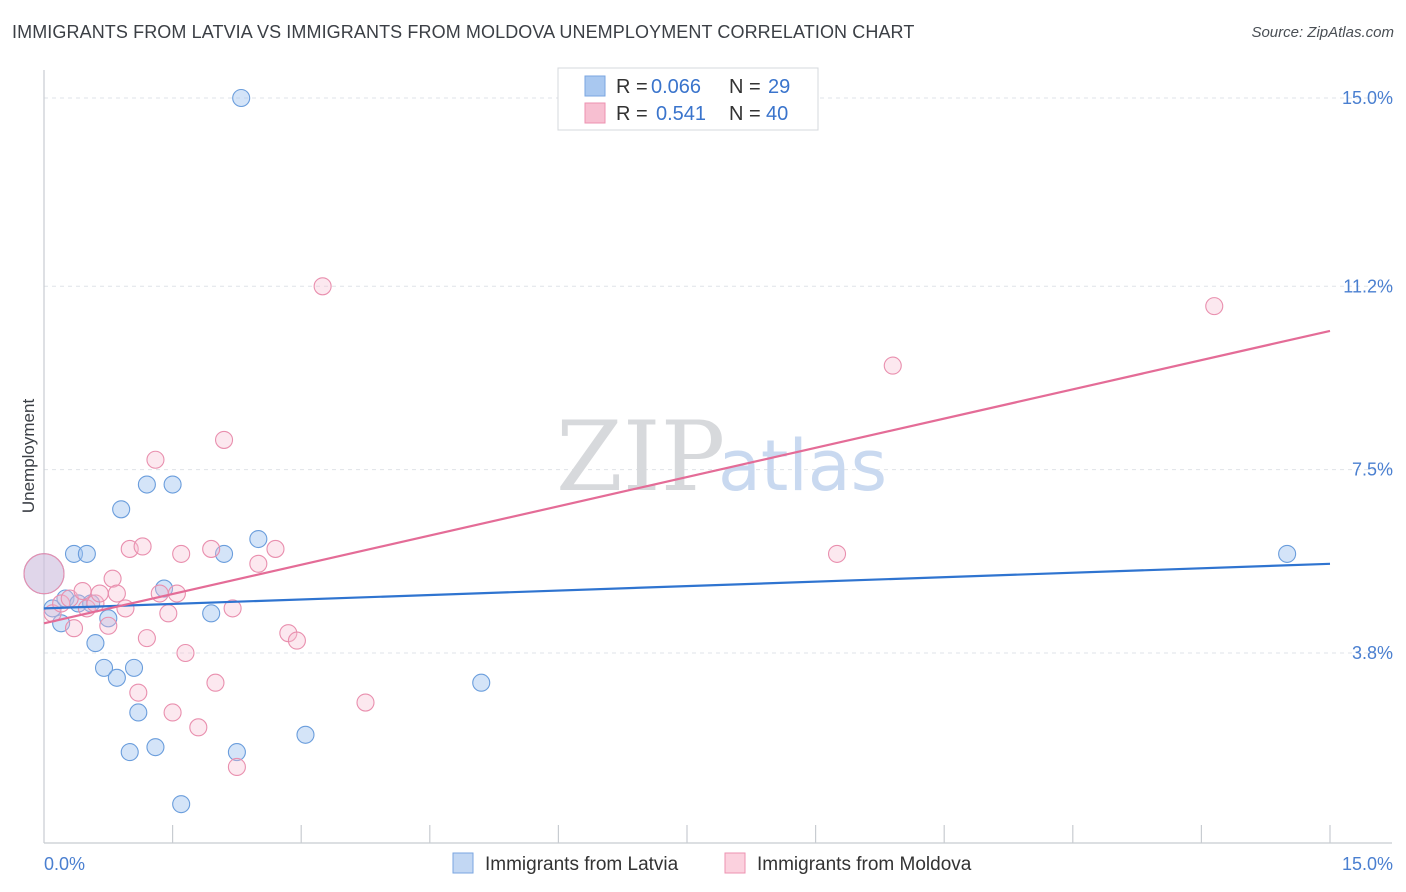 This screenshot has height=892, width=1406. I want to click on legend-n-label-moldova: N =, so click(745, 114).